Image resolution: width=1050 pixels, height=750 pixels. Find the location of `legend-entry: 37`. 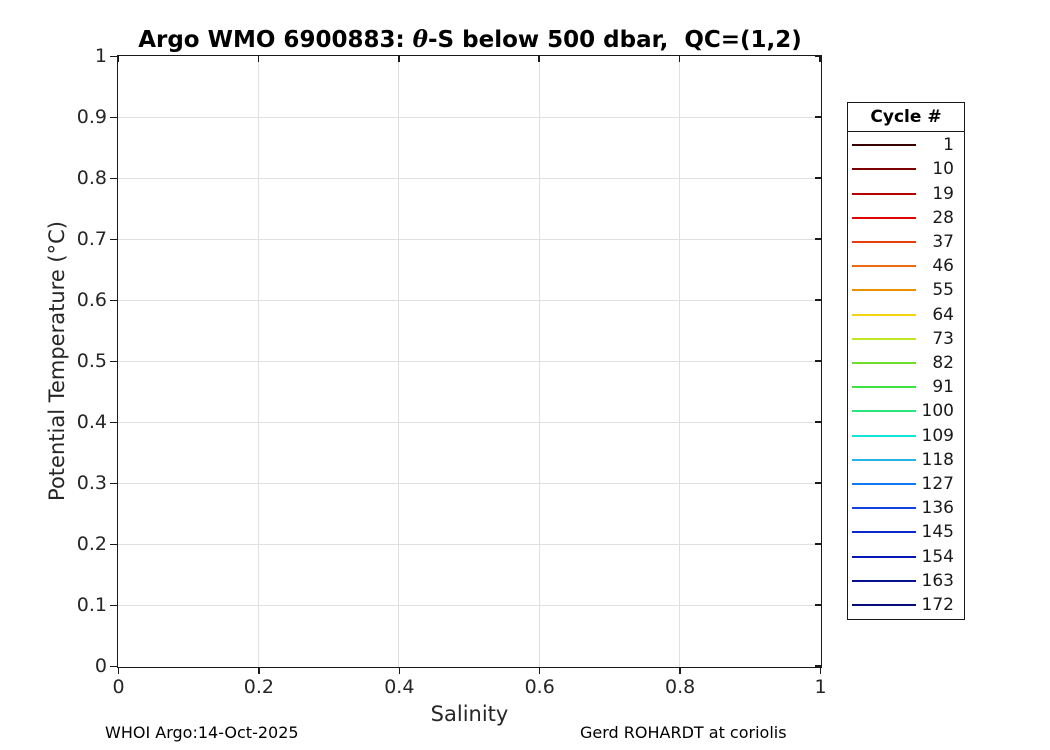

legend-entry: 37 is located at coordinates (906, 242).